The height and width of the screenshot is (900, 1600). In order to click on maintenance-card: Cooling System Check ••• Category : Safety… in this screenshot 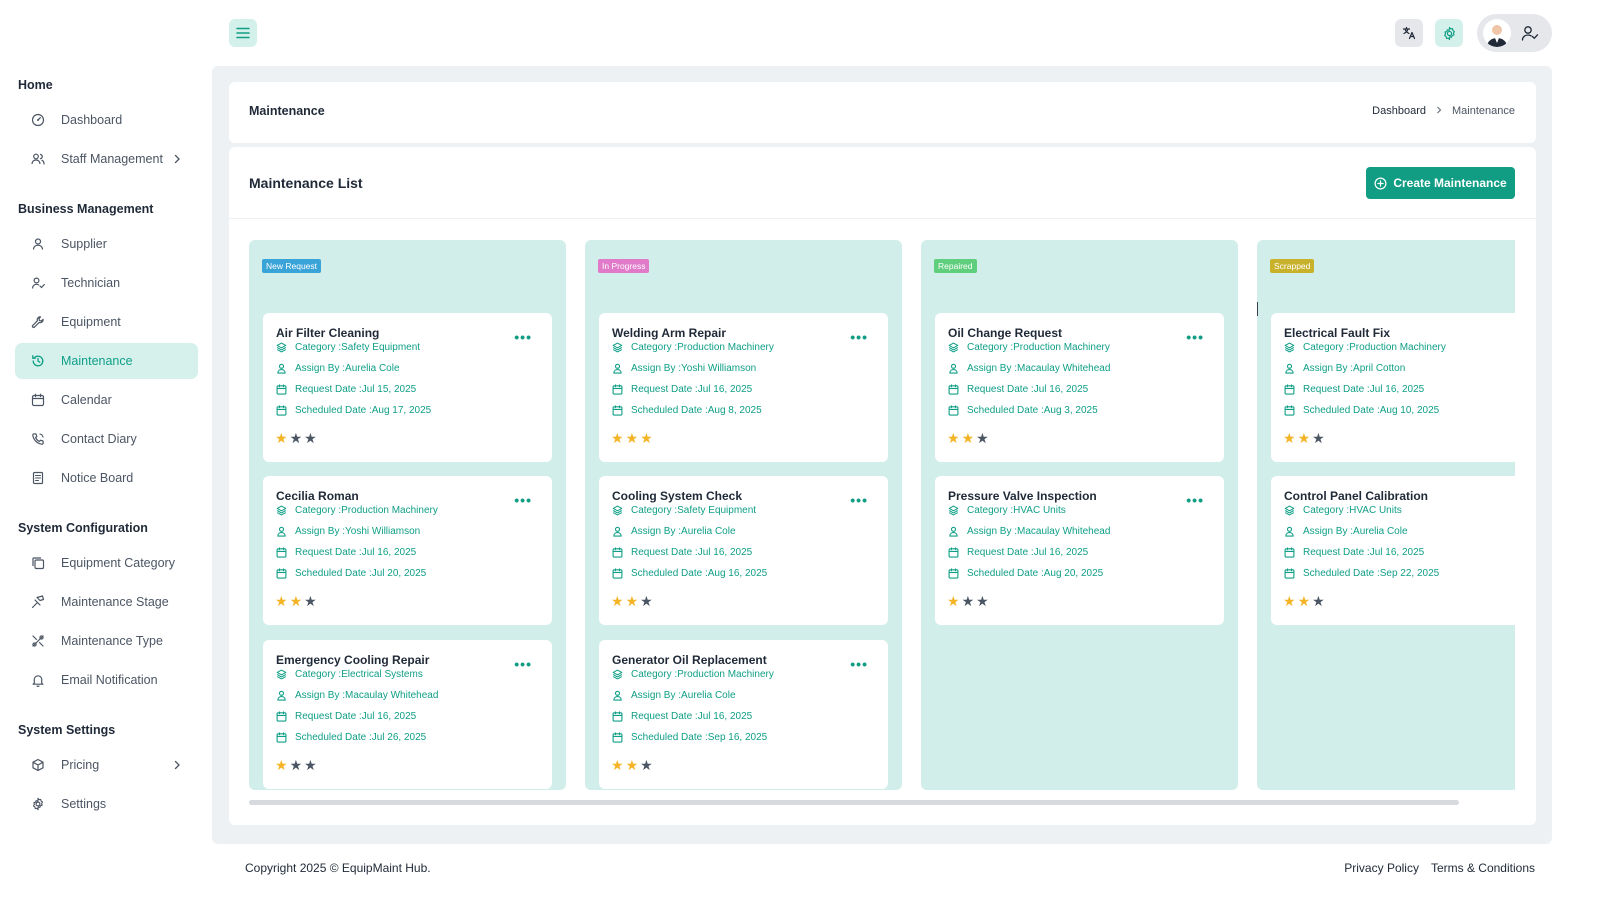, I will do `click(743, 550)`.